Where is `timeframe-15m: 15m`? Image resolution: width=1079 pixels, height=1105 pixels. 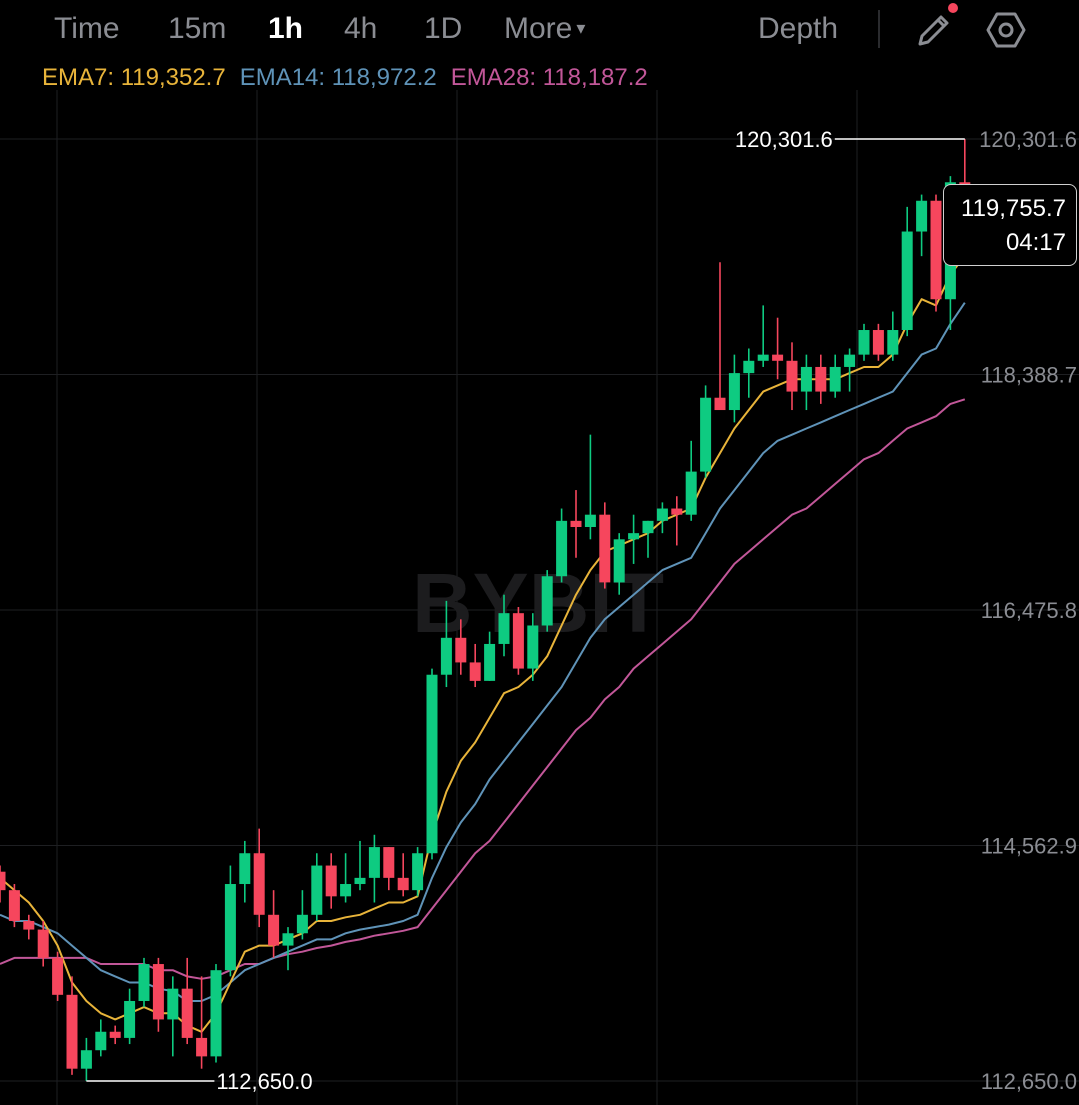 timeframe-15m: 15m is located at coordinates (197, 28).